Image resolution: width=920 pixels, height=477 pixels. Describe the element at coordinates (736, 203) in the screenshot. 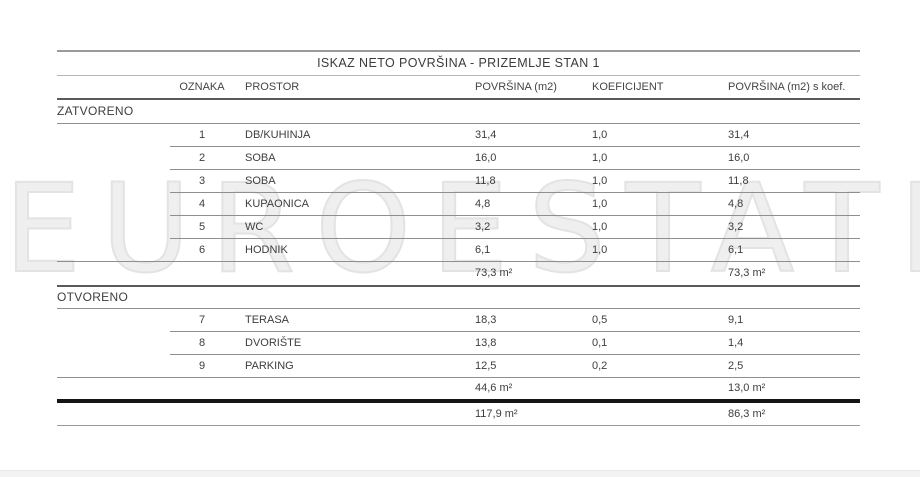

I see `cell-povrsina-koef: 4,8` at that location.